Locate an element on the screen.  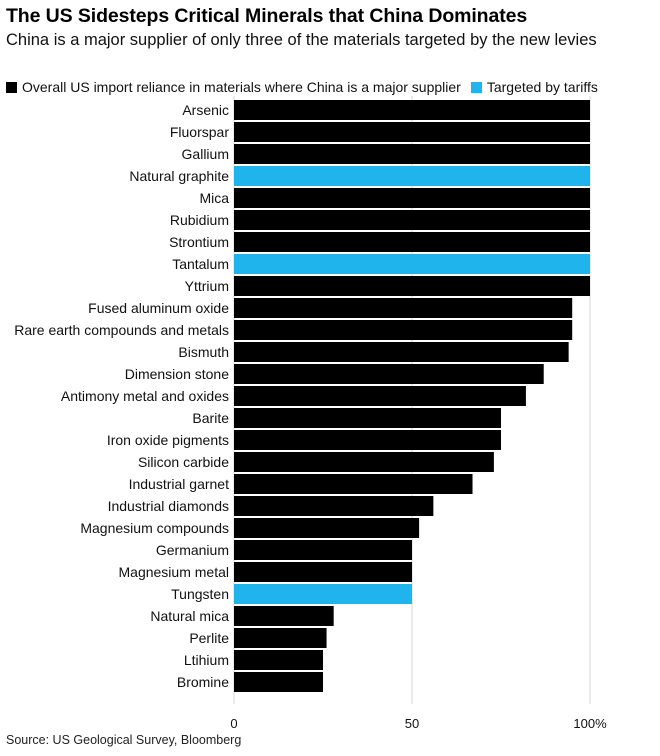
category-label-18: Industrial garnet is located at coordinates (179, 484).